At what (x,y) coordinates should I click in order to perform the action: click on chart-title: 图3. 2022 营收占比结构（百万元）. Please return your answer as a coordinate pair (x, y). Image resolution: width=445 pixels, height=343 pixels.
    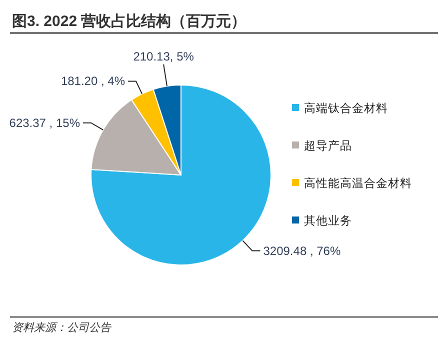
    Looking at the image, I should click on (129, 21).